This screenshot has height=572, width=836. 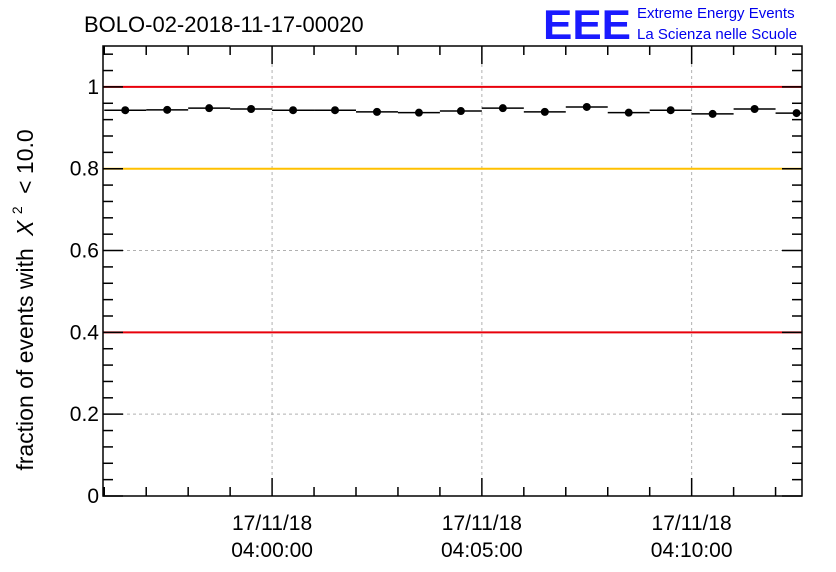 What do you see at coordinates (692, 550) in the screenshot?
I see `x-tick-label-time-2: 04:10:00` at bounding box center [692, 550].